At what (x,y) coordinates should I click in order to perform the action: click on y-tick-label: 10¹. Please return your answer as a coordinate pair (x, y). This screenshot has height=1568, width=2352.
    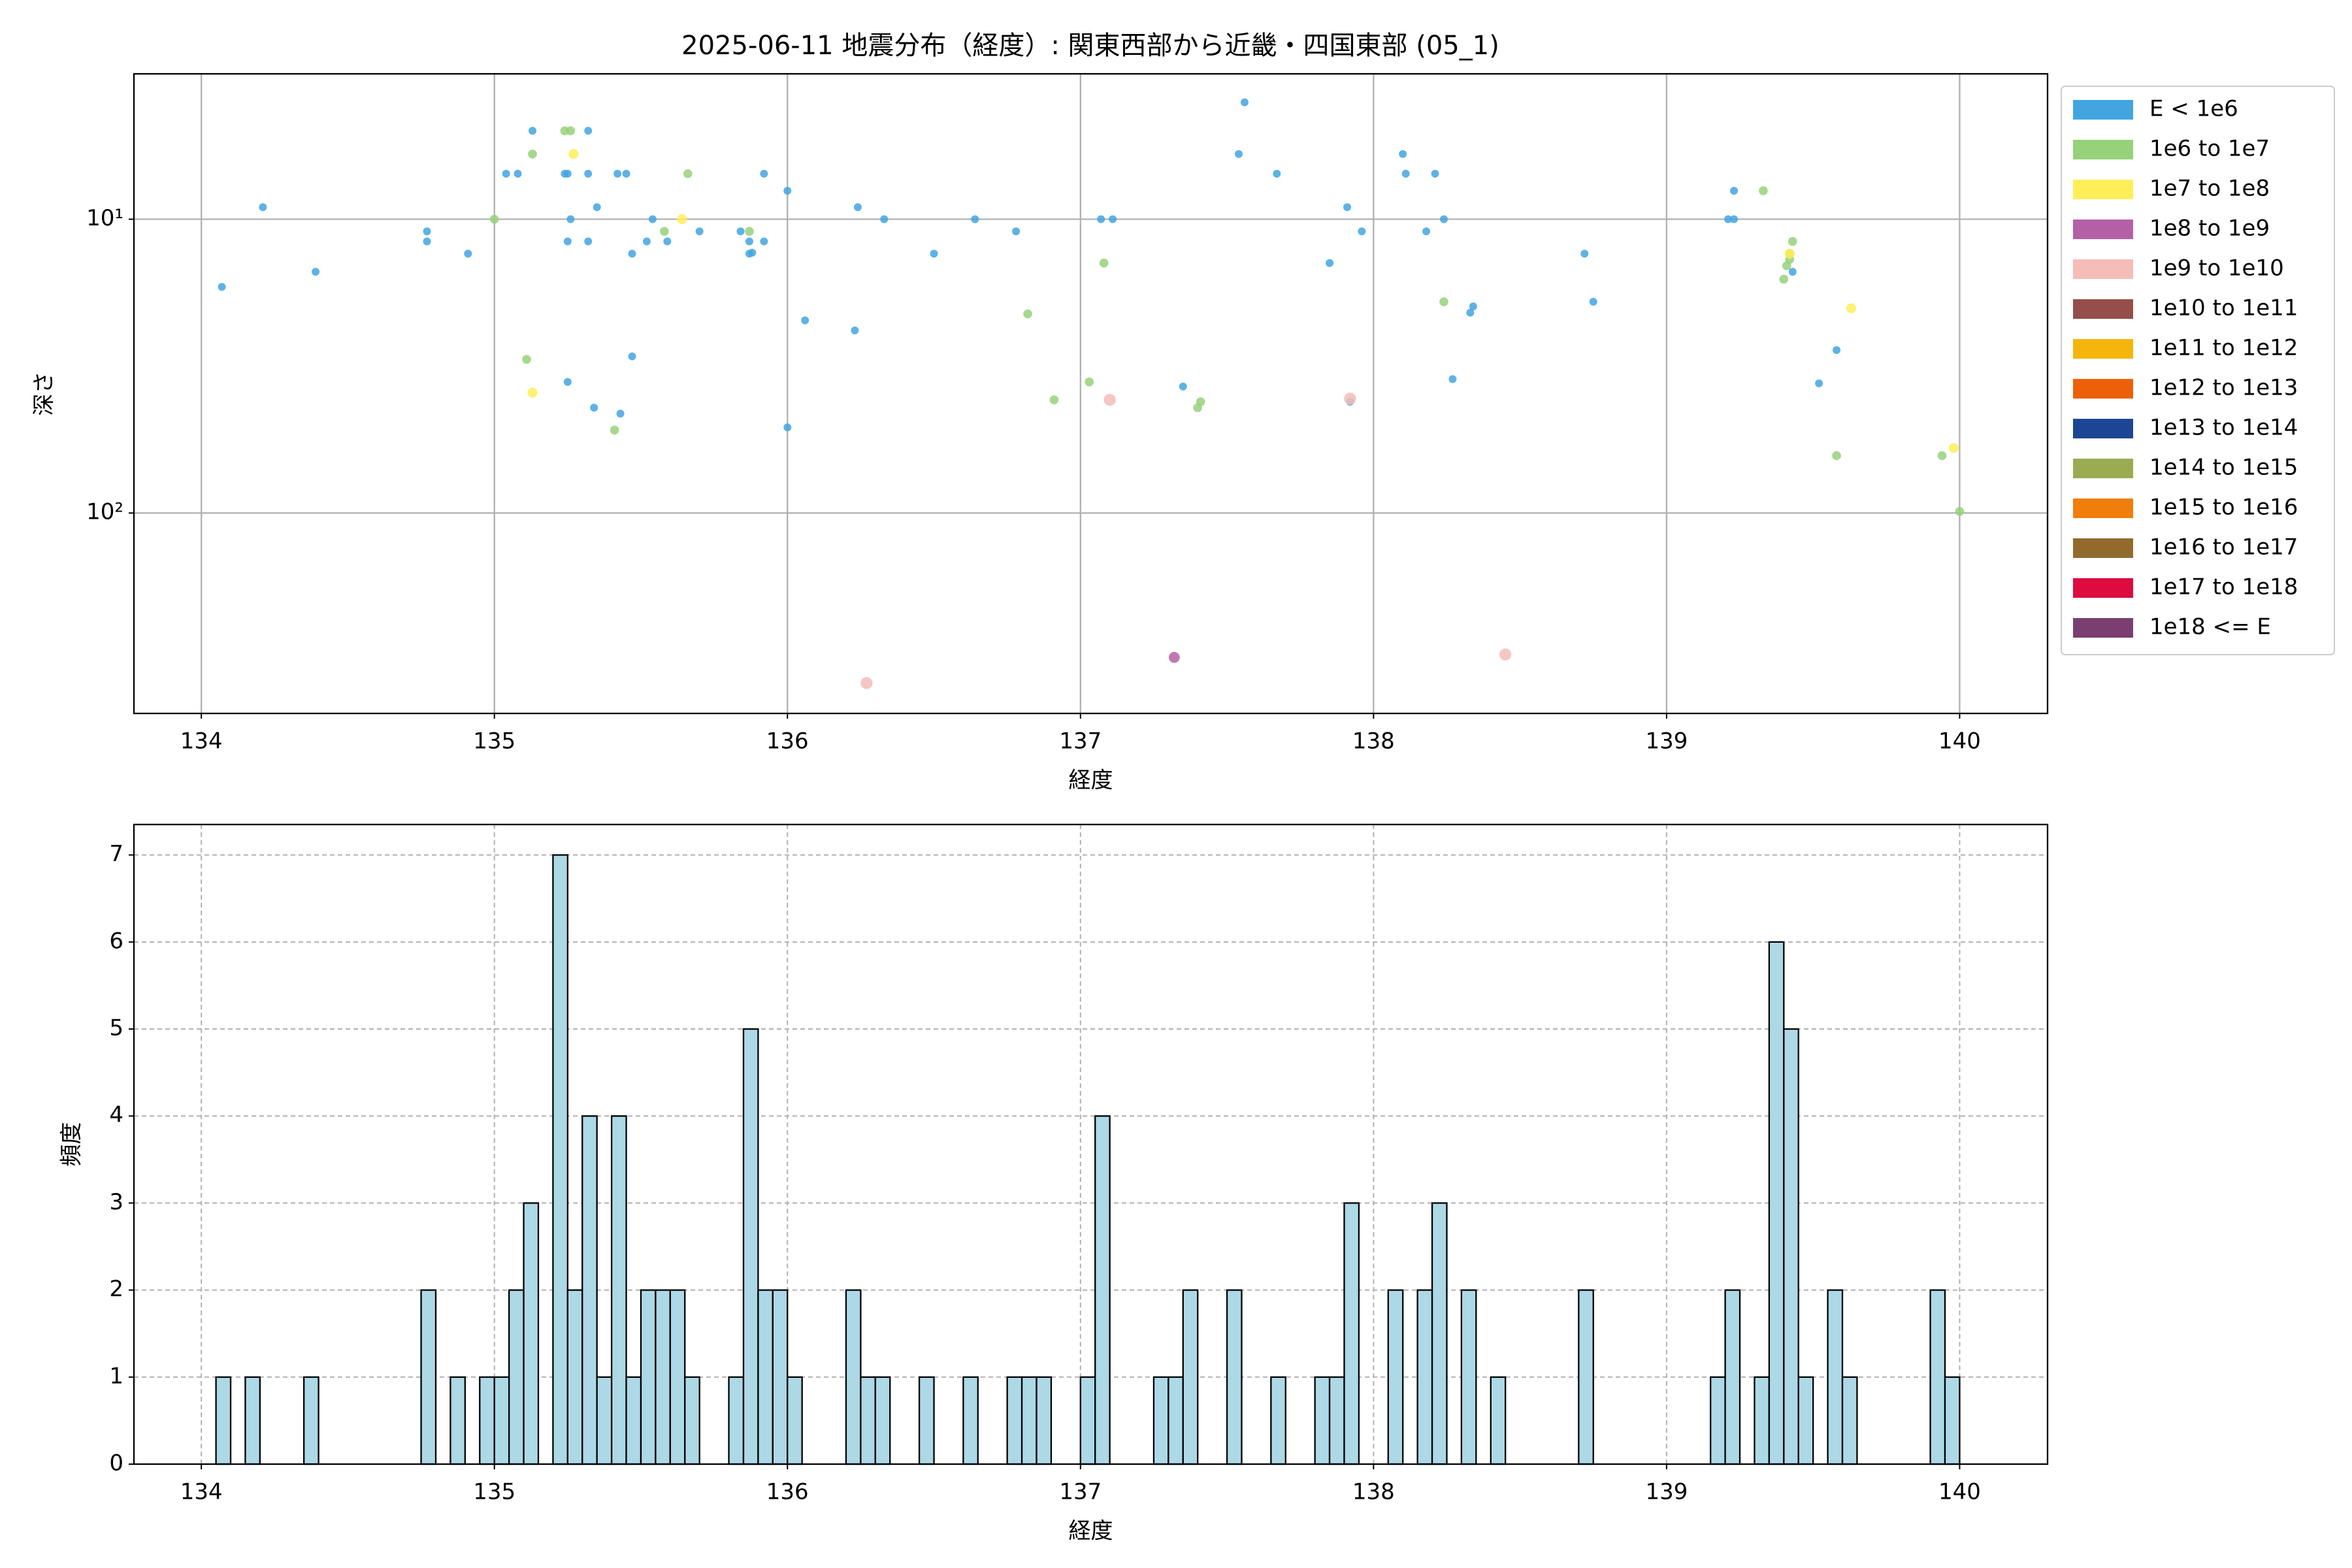
    Looking at the image, I should click on (104, 218).